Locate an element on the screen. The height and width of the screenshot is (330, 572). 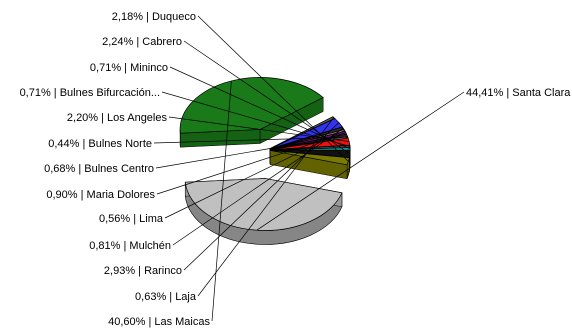
slice-label: 2,93% | Rarinco is located at coordinates (143, 271).